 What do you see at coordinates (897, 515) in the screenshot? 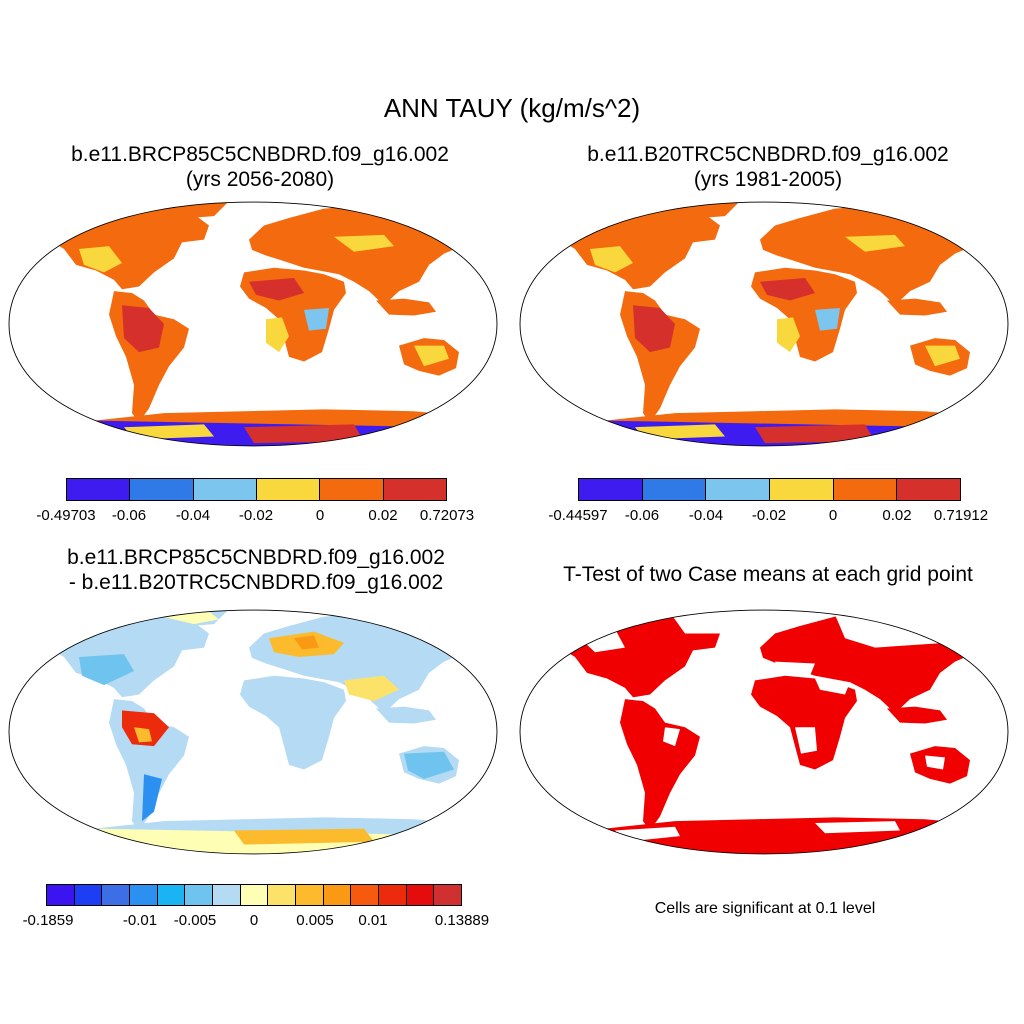
I see `colorbar-case2-label: 0.02` at bounding box center [897, 515].